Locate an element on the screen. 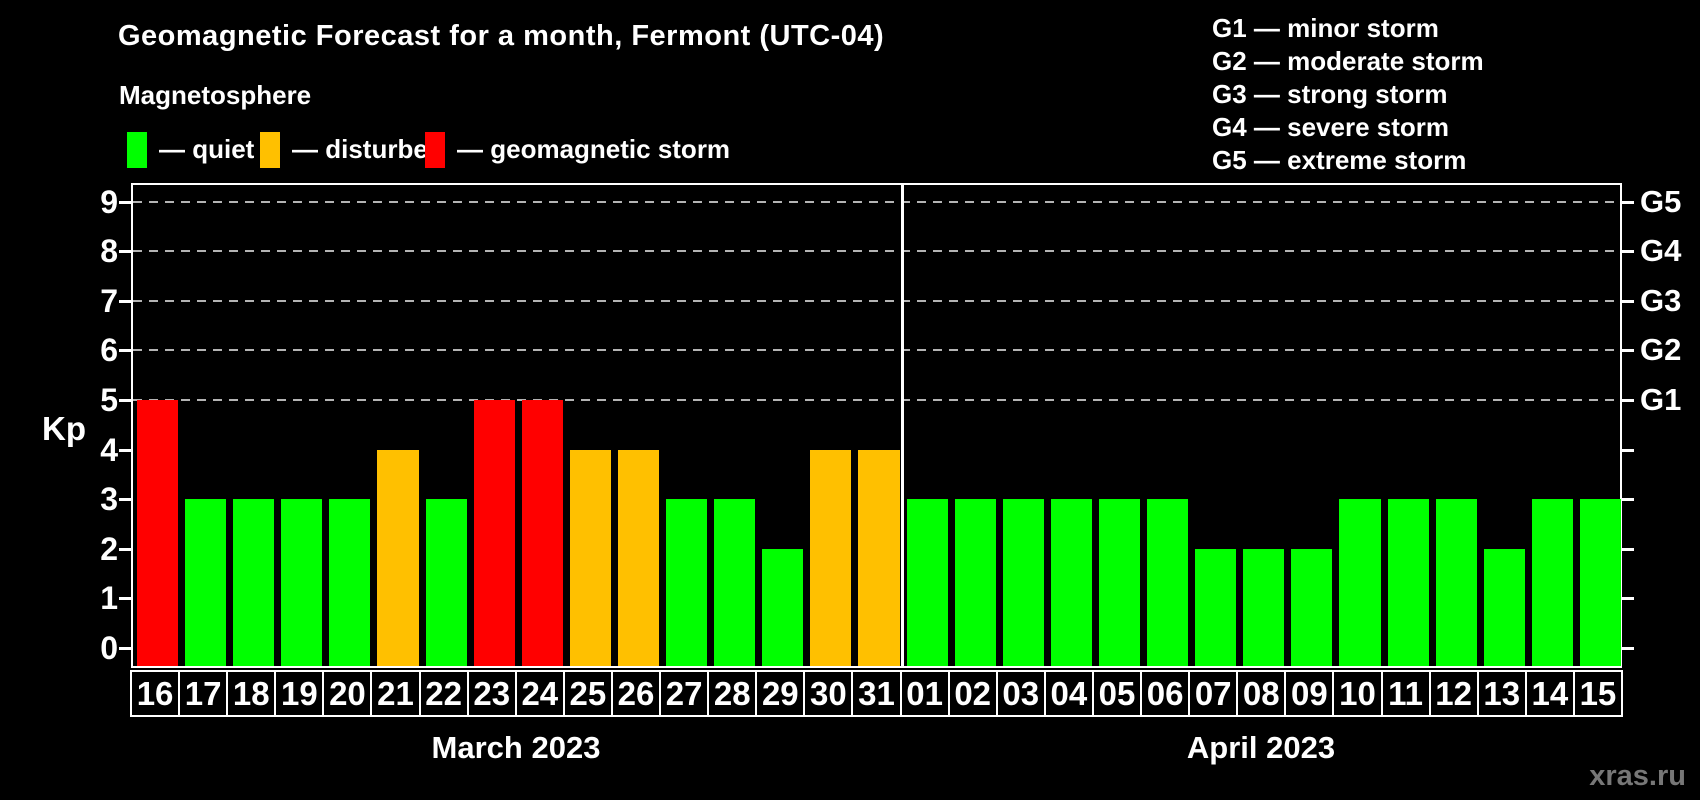  y-axis-tick-label: 5 is located at coordinates (109, 400).